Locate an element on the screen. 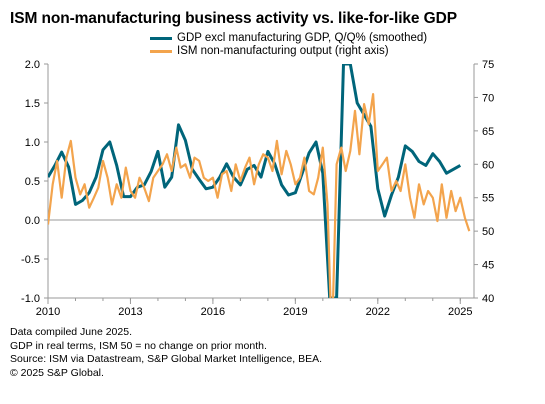  x-axis-tick-label: 2019 is located at coordinates (295, 312).